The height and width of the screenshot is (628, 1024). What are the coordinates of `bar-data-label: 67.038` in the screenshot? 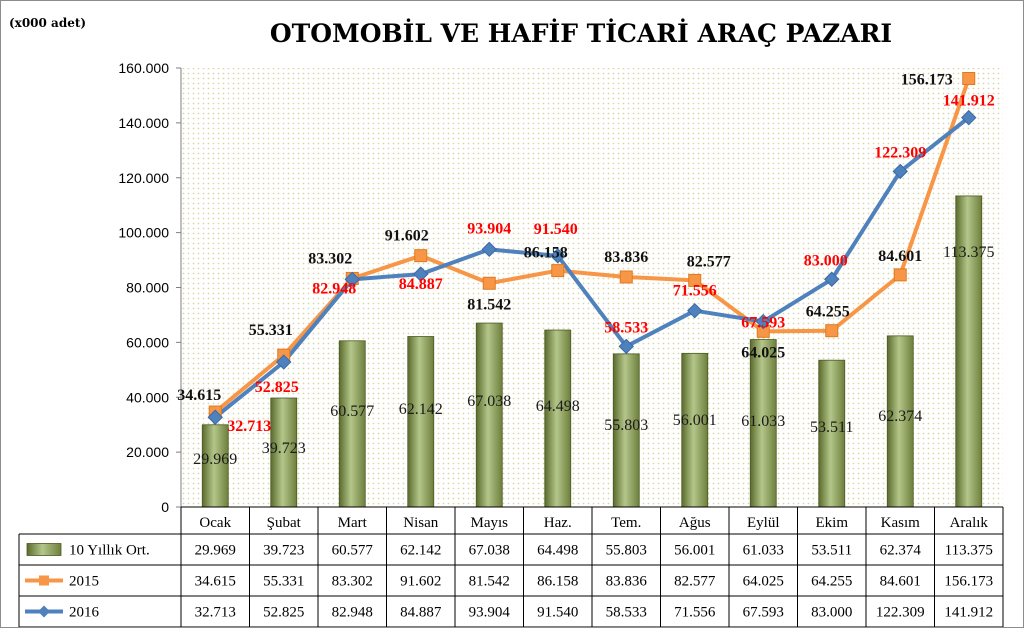 It's located at (489, 401).